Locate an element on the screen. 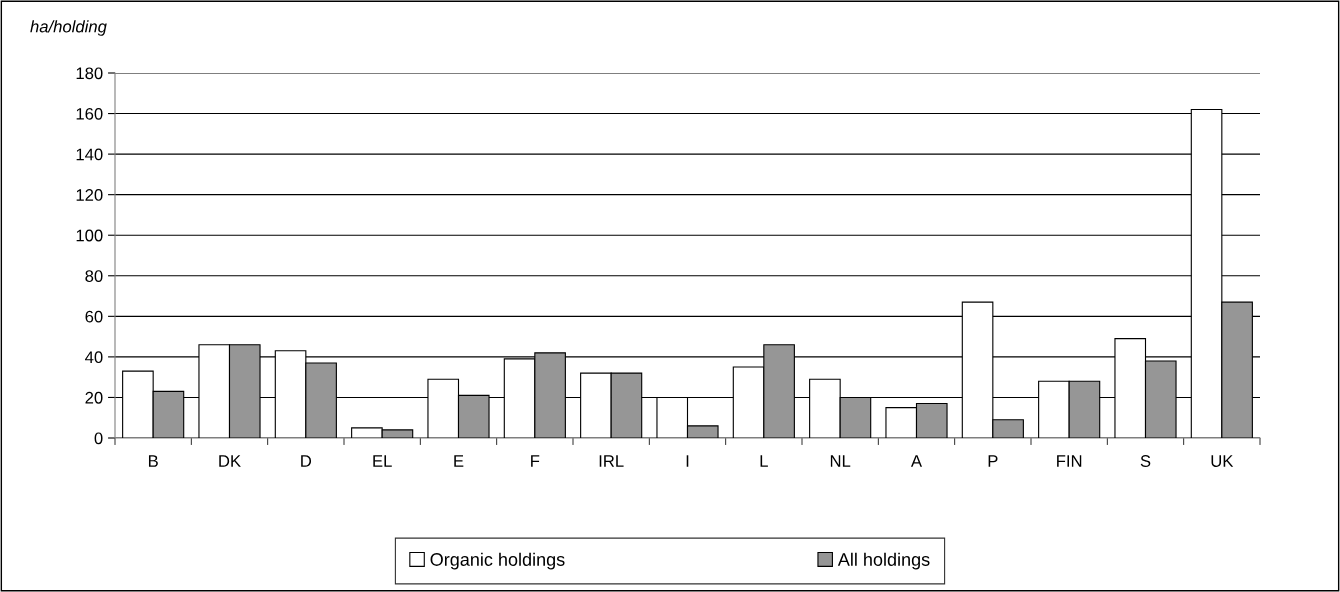 This screenshot has width=1340, height=592. x-tick-label: L is located at coordinates (764, 461).